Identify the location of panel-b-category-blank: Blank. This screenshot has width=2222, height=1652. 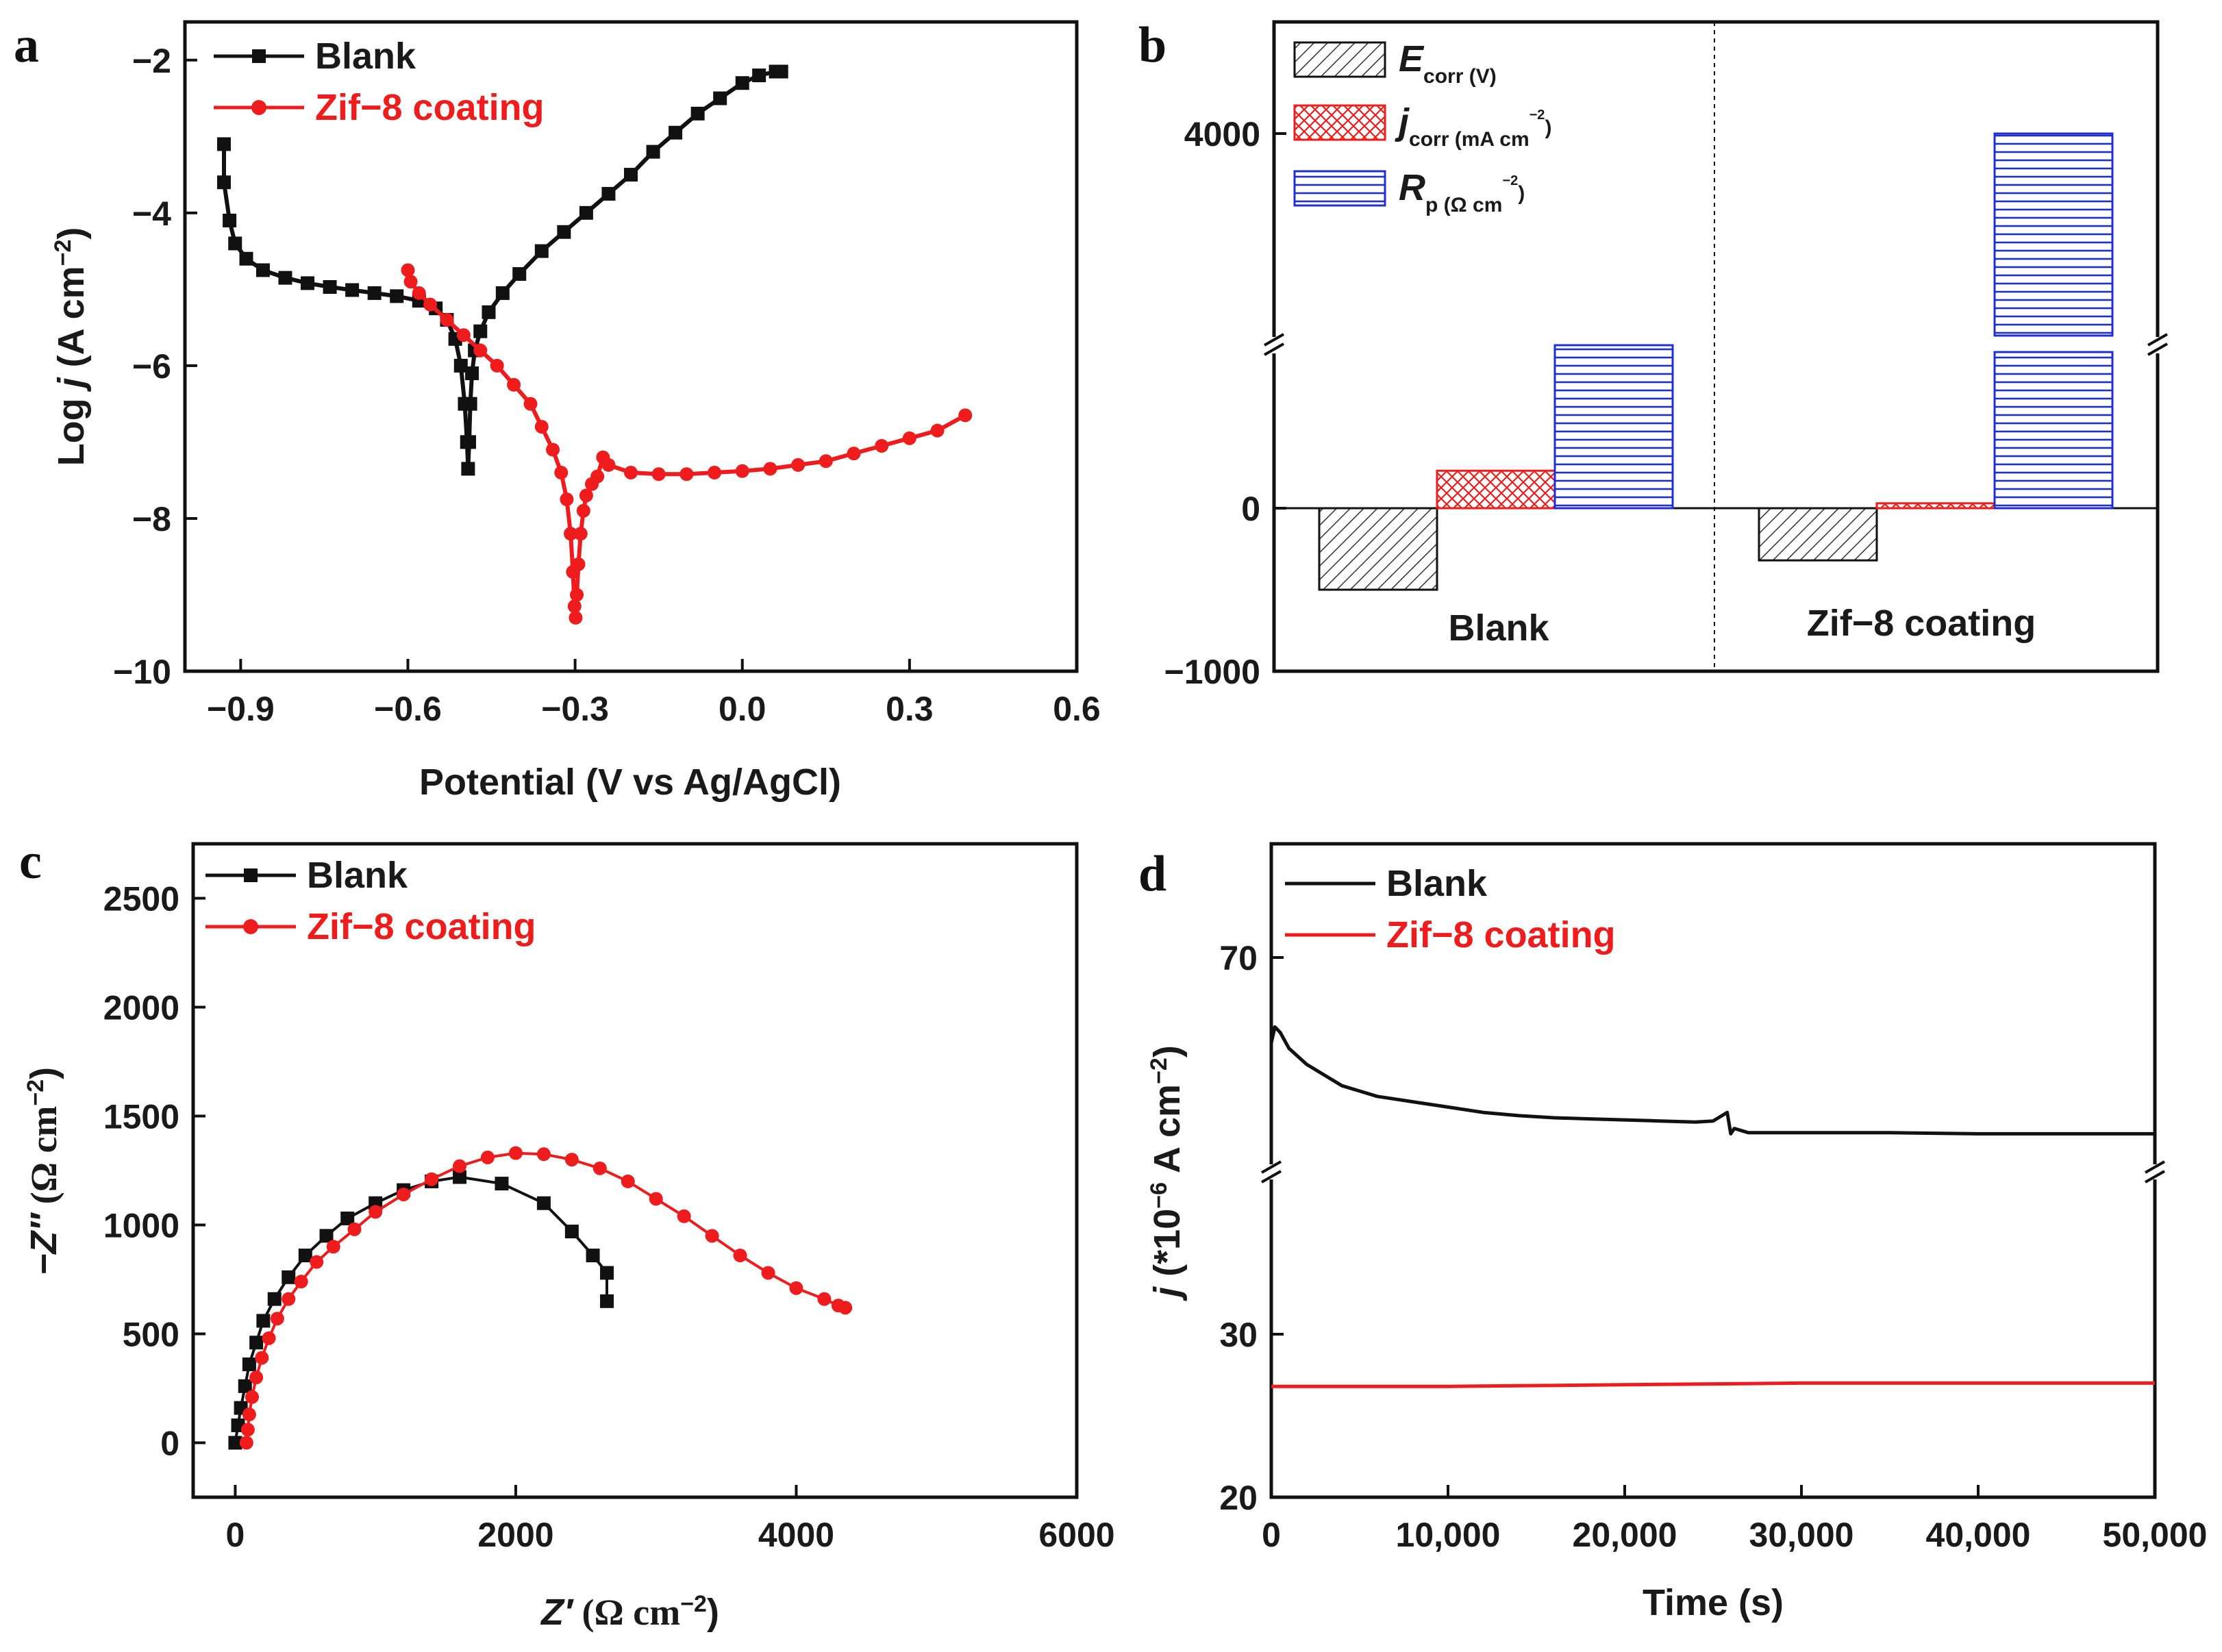
(1498, 628).